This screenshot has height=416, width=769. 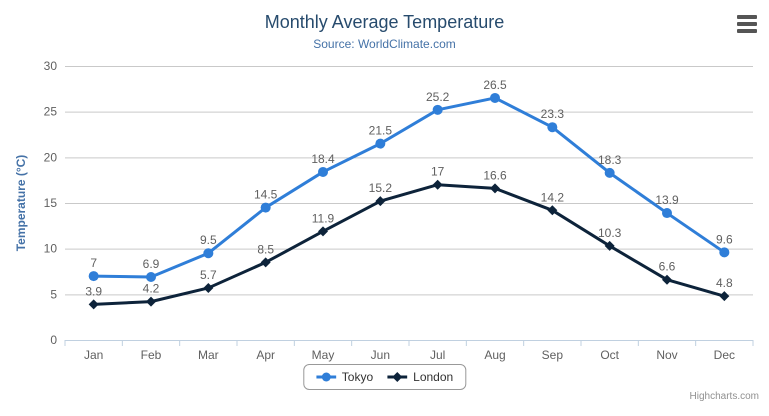 I want to click on data-point-label: 15.2, so click(x=381, y=188).